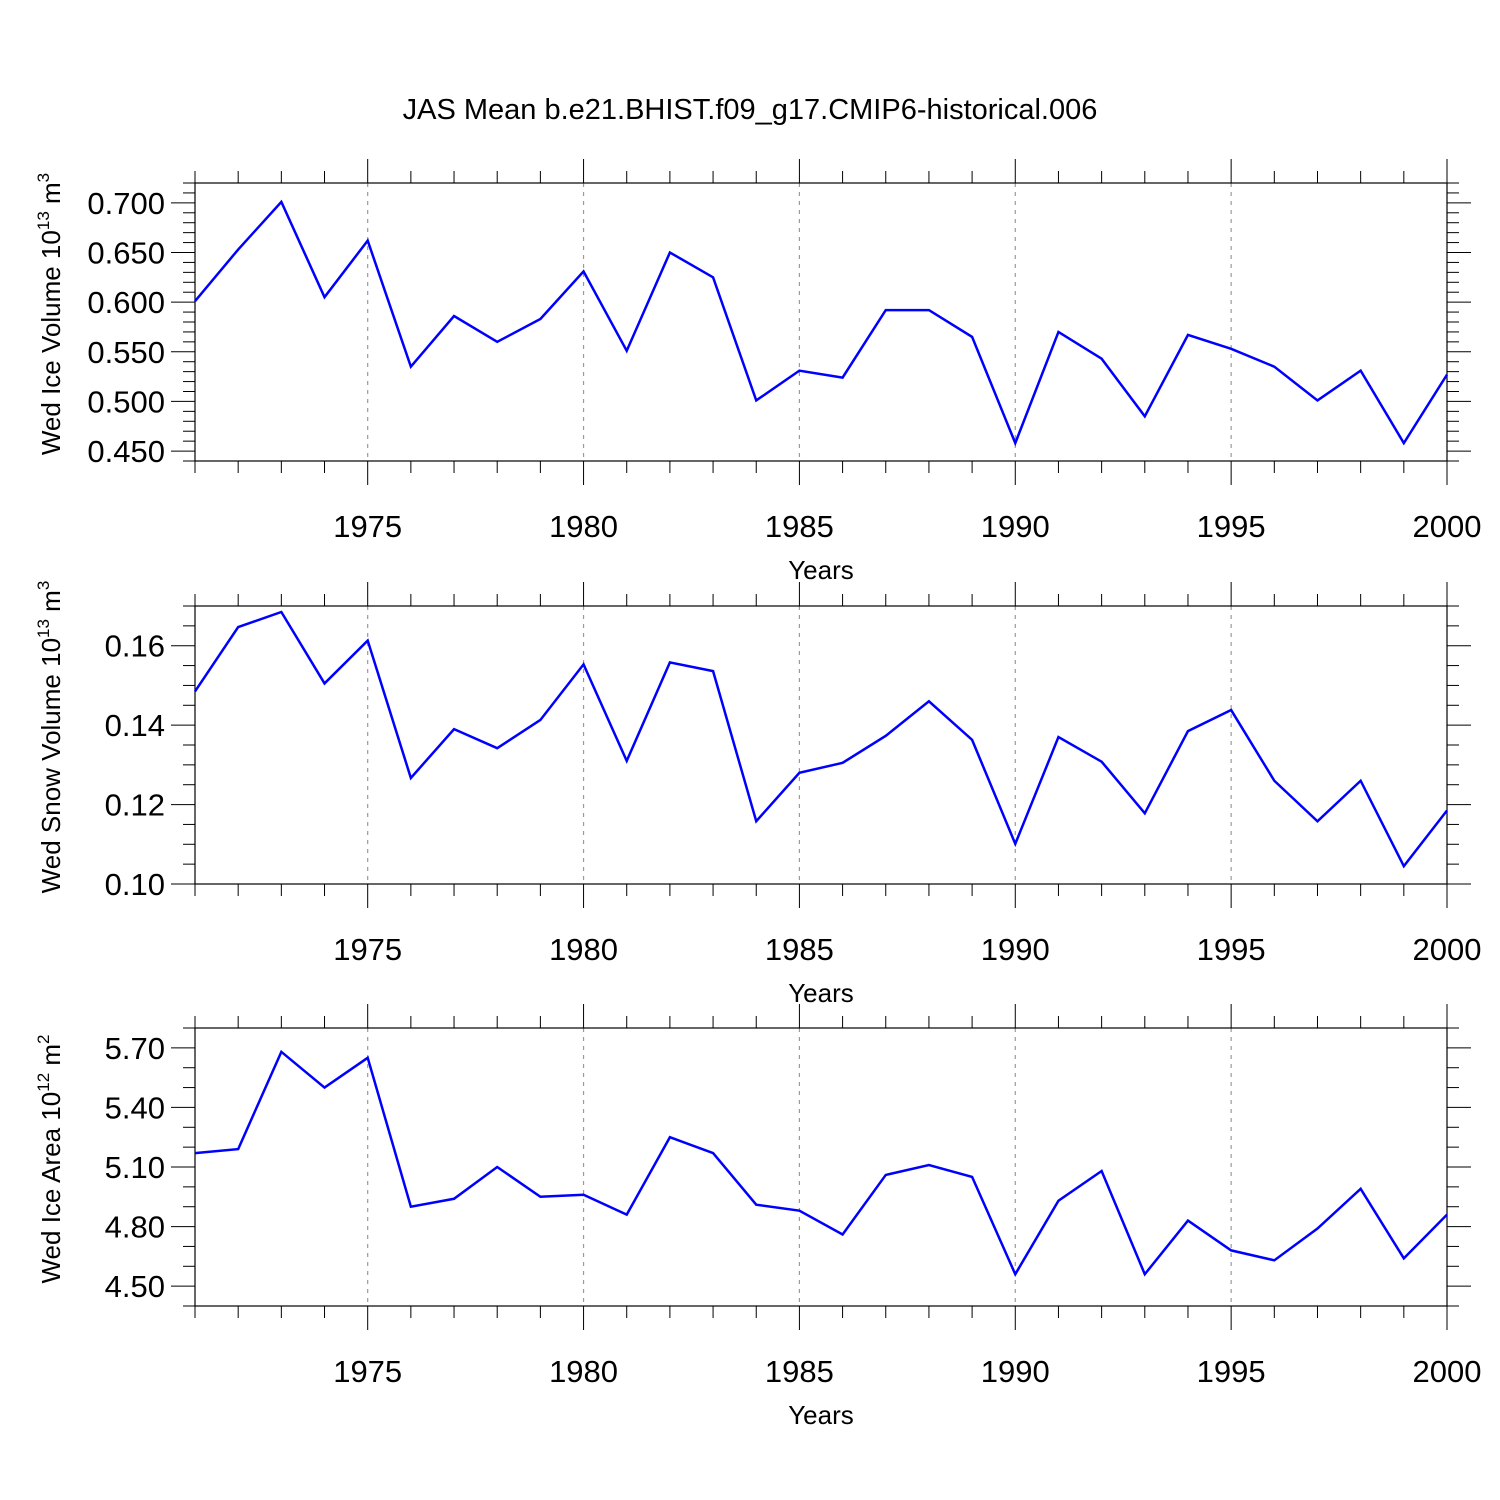 The image size is (1500, 1500). I want to click on y-axis-label: Wed Snow Volume 1013 m3, so click(50, 737).